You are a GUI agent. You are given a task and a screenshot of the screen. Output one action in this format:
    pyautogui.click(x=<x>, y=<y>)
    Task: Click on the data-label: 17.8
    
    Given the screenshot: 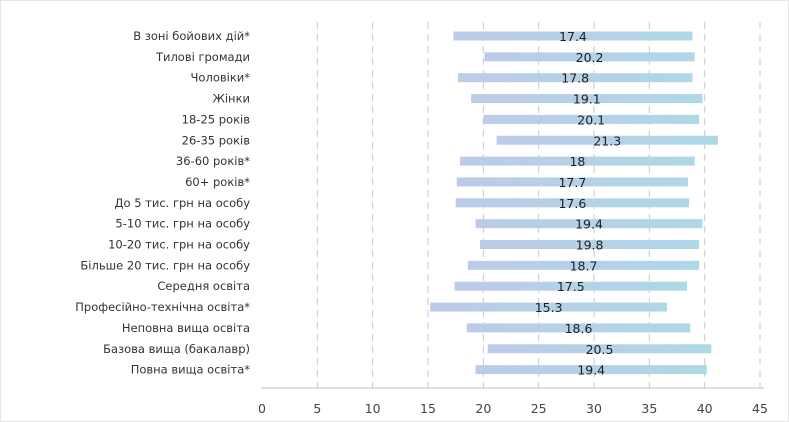 What is the action you would take?
    pyautogui.click(x=575, y=78)
    